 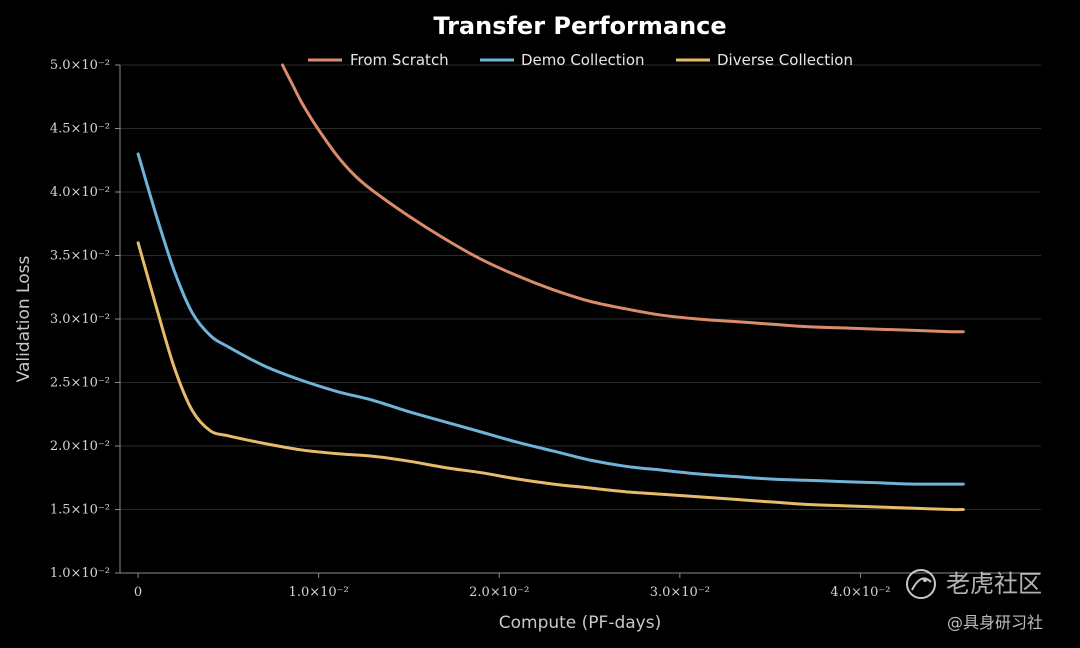 I want to click on x-tick-label: 3.0×10⁻², so click(x=680, y=592).